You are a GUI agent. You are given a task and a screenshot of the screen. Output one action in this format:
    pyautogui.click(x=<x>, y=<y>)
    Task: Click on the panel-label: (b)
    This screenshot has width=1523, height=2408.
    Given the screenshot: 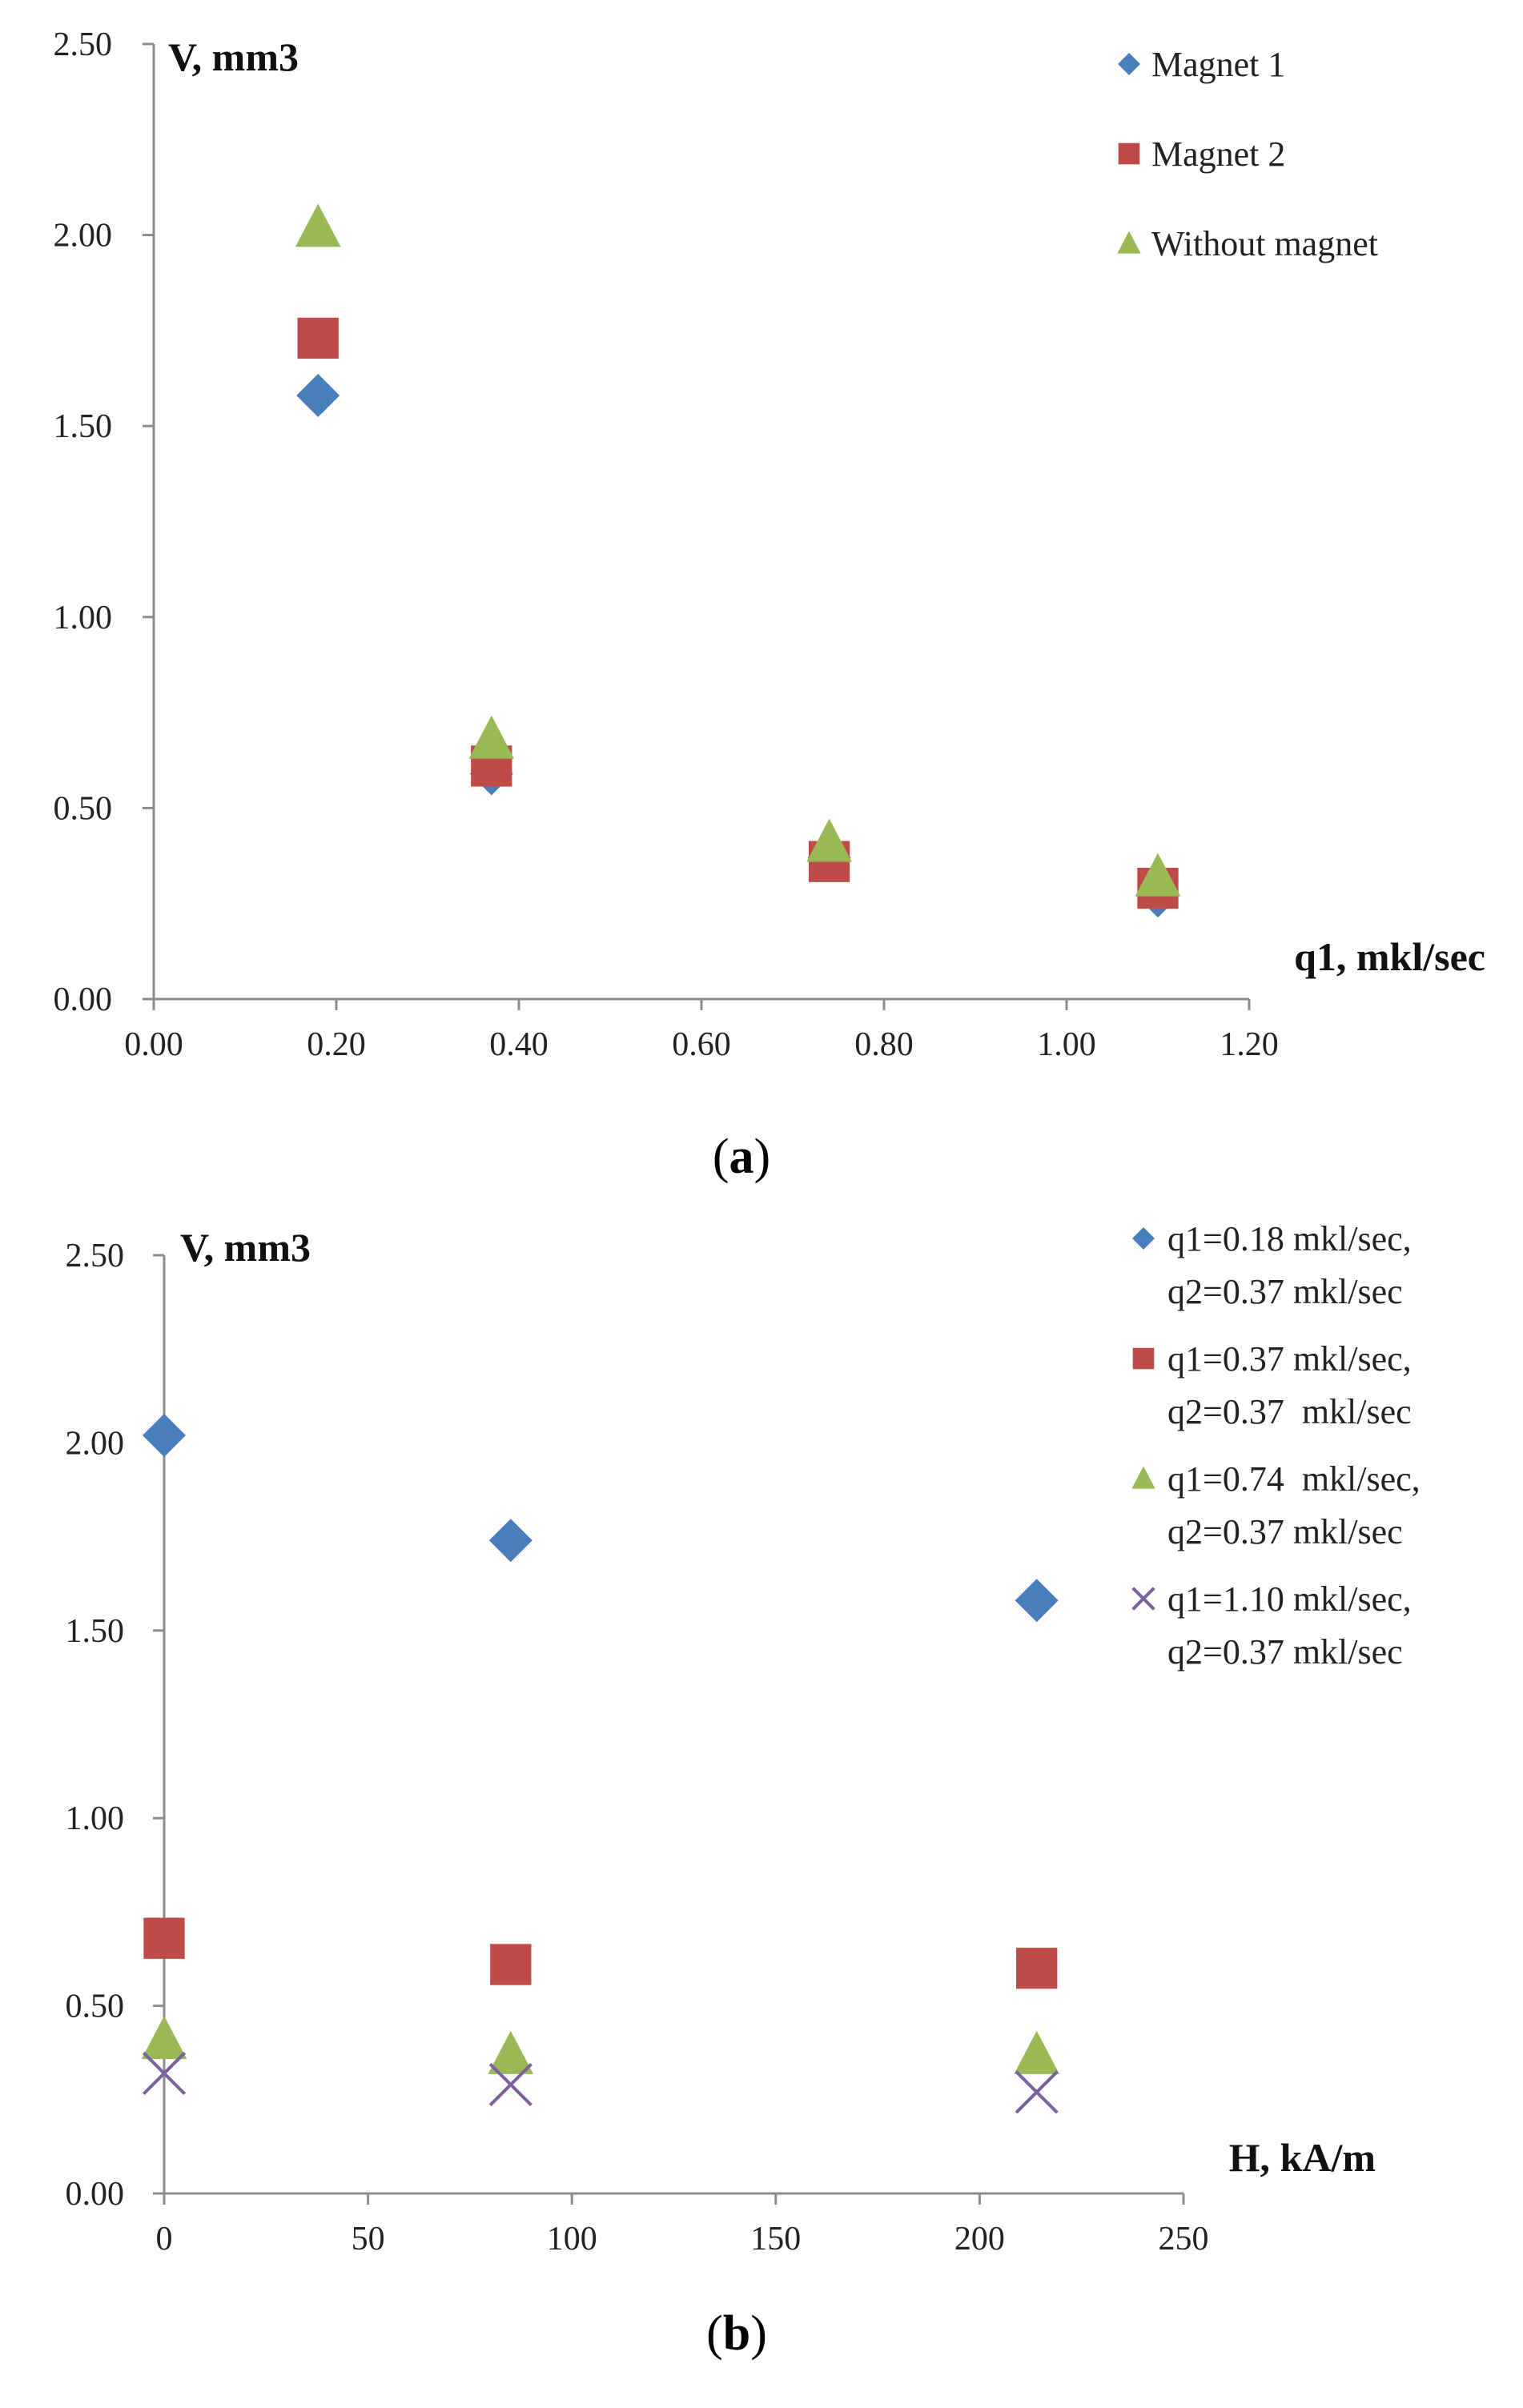 What is the action you would take?
    pyautogui.click(x=736, y=2333)
    